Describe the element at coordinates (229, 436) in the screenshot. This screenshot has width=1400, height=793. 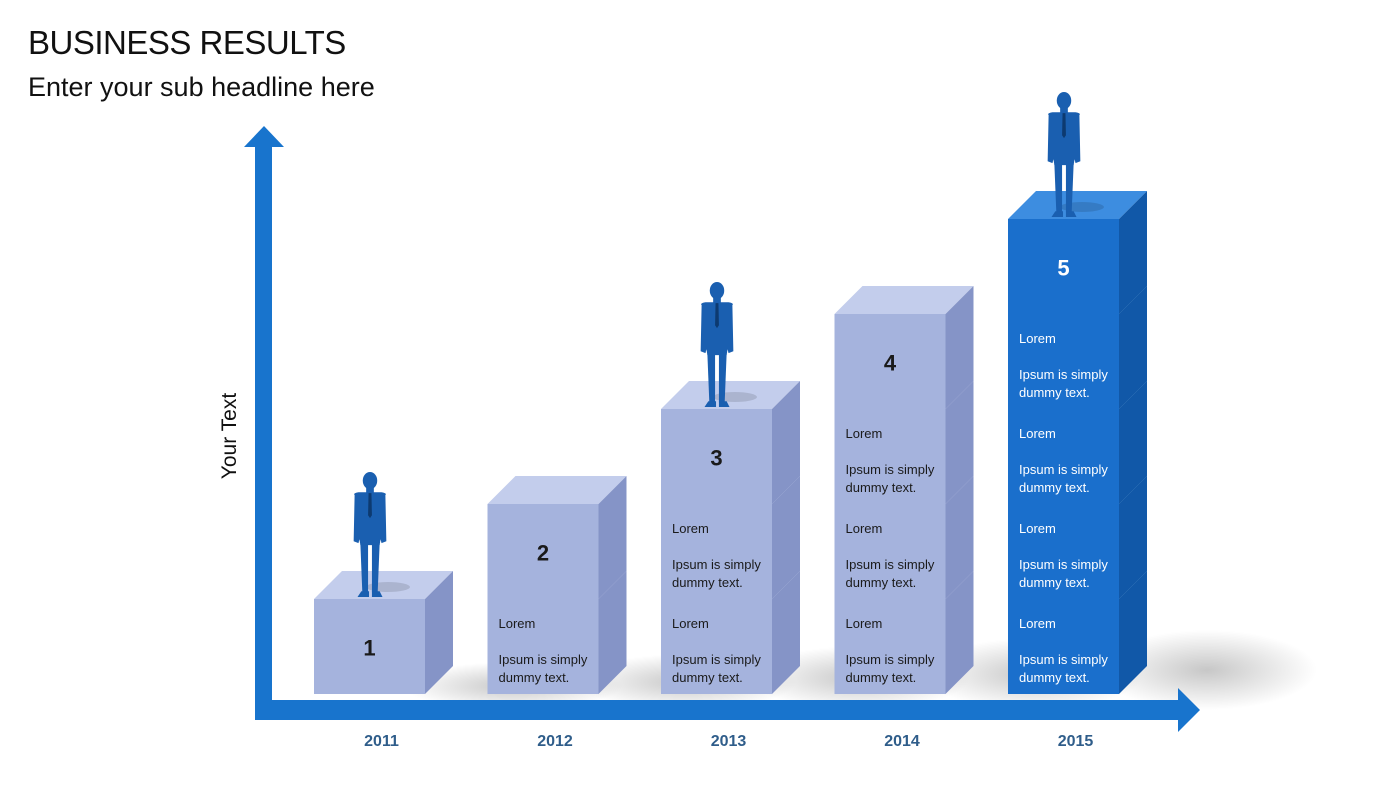
I see `y-axis-label: Your Text` at that location.